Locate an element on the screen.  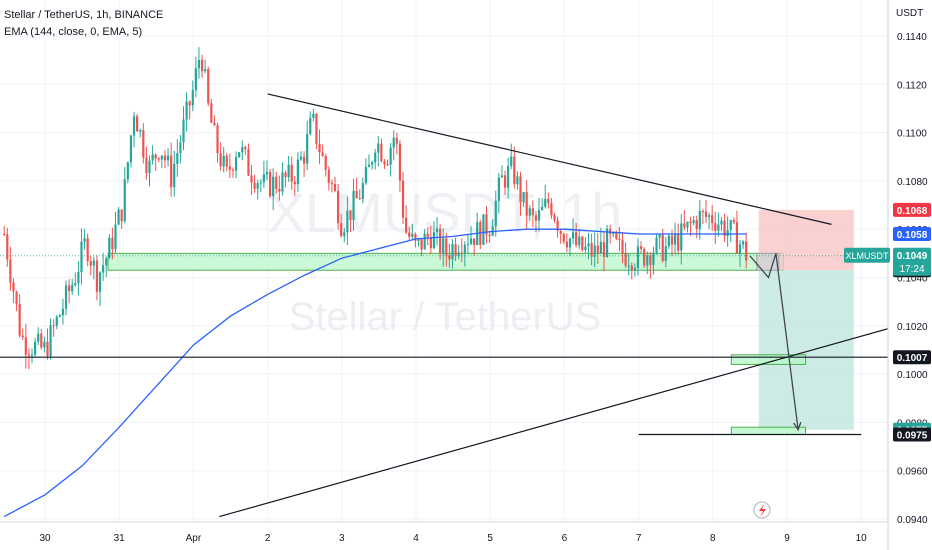
price-tick-label: 0.1040 is located at coordinates (912, 279).